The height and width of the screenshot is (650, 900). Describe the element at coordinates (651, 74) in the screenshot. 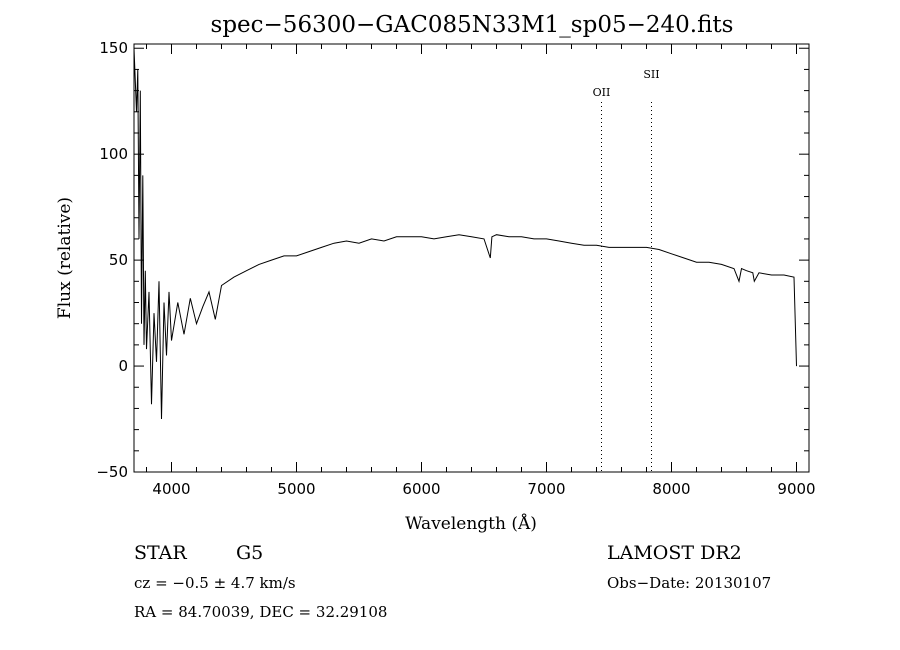

I see `line-label-sii: SII` at that location.